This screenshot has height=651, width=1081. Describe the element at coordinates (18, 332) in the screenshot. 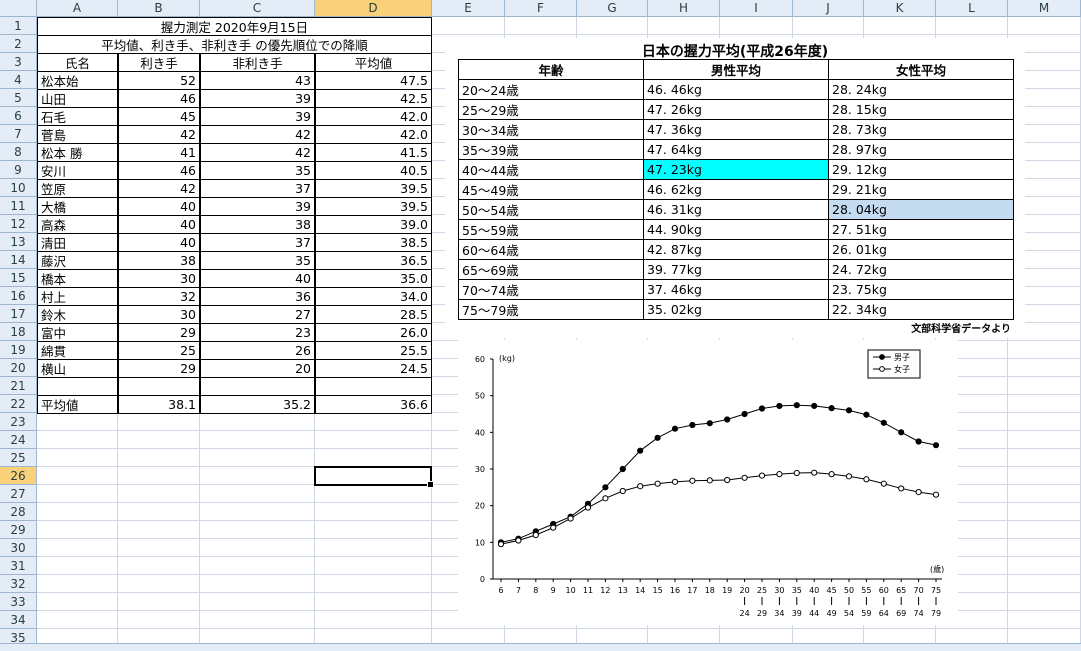

I see `row-header-18: 18` at that location.